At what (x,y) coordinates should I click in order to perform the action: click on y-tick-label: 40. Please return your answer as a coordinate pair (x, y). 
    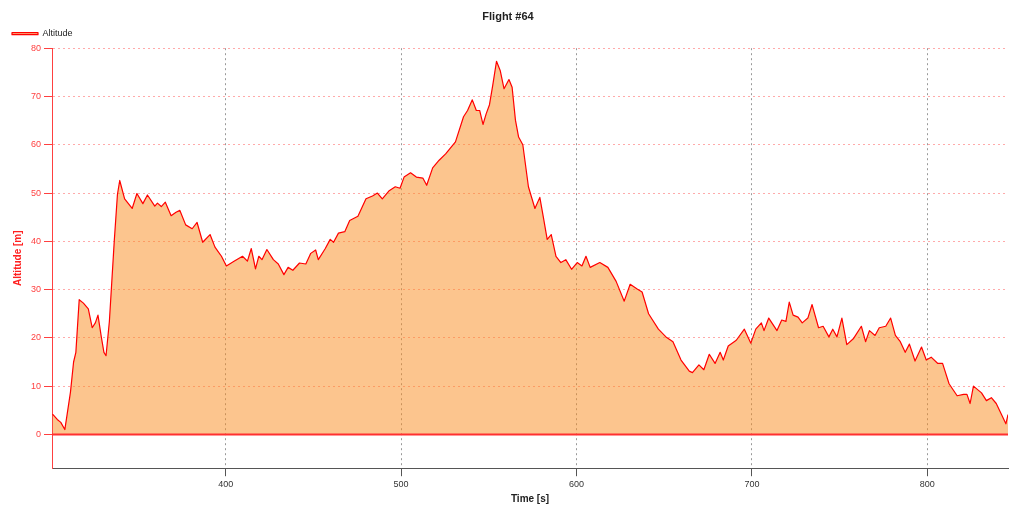
    Looking at the image, I should click on (36, 240).